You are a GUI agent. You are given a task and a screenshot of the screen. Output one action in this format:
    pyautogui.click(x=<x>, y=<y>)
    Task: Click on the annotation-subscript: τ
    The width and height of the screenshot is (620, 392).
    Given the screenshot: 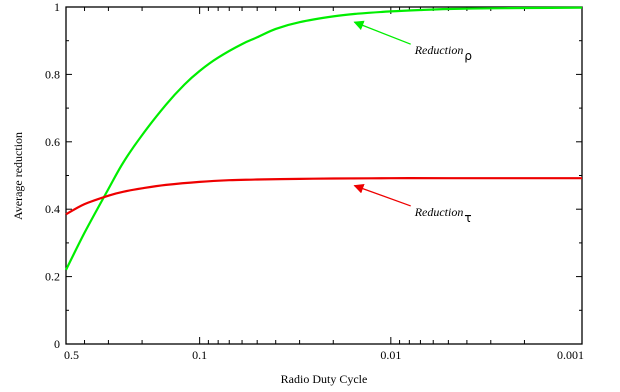 What is the action you would take?
    pyautogui.click(x=467, y=218)
    